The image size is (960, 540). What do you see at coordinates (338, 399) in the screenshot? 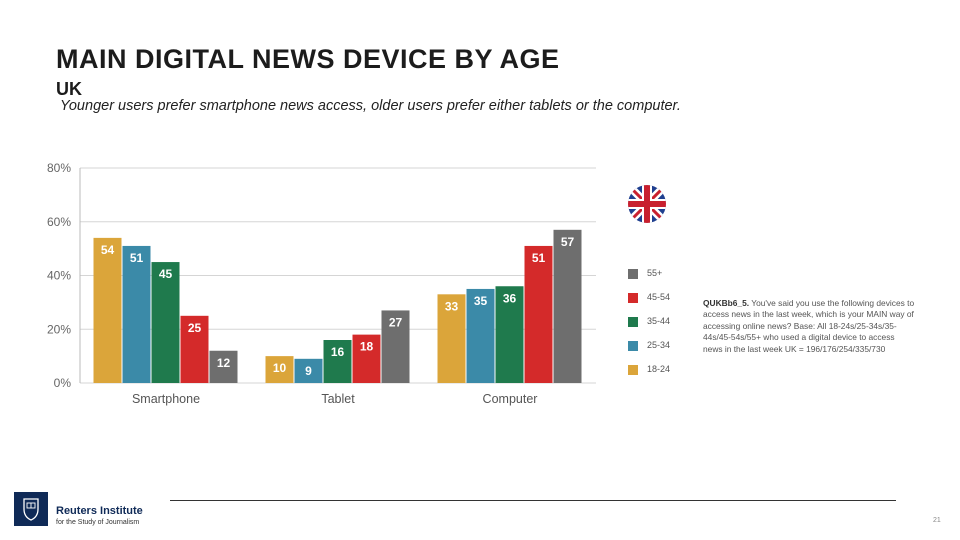
I see `x-category-label: Tablet` at bounding box center [338, 399].